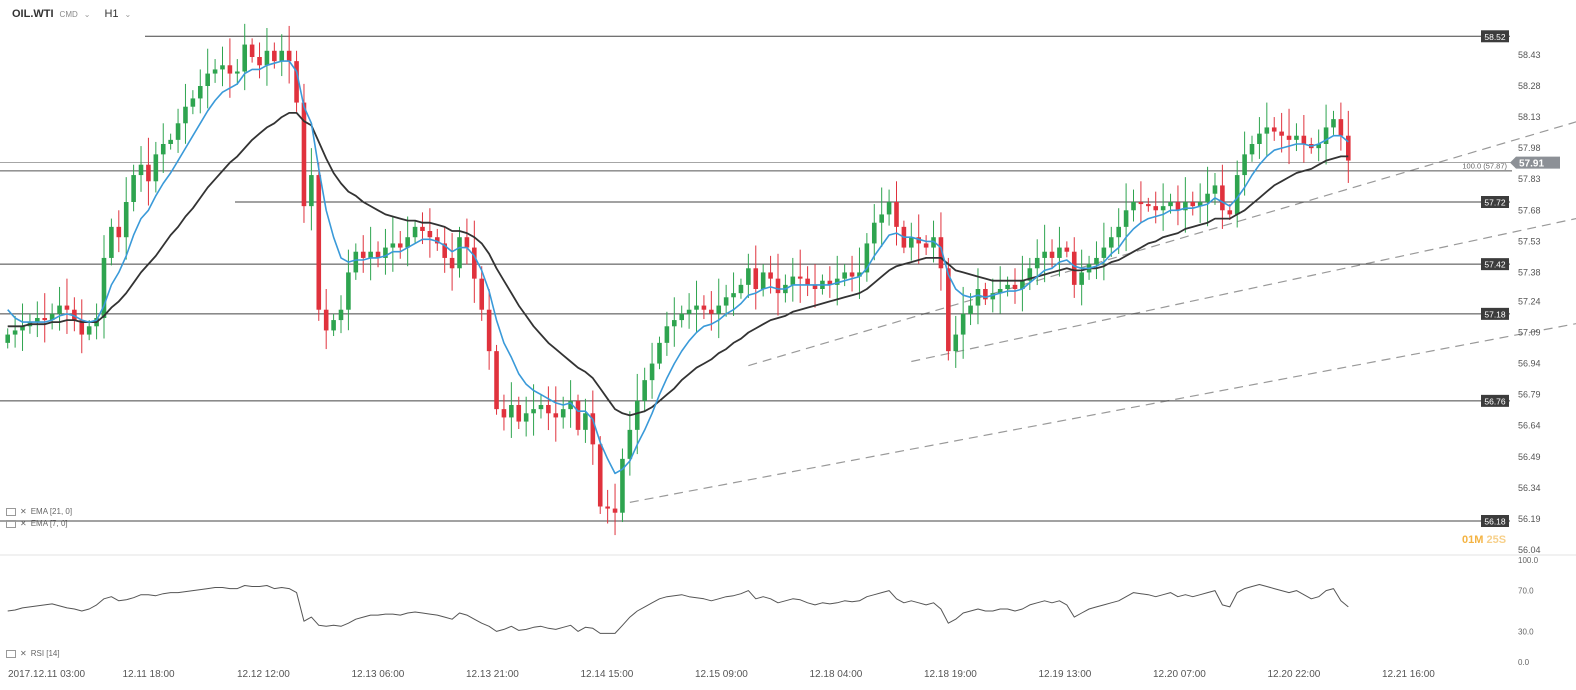  Describe the element at coordinates (111, 14) in the screenshot. I see `timeframe-selector: H1` at that location.